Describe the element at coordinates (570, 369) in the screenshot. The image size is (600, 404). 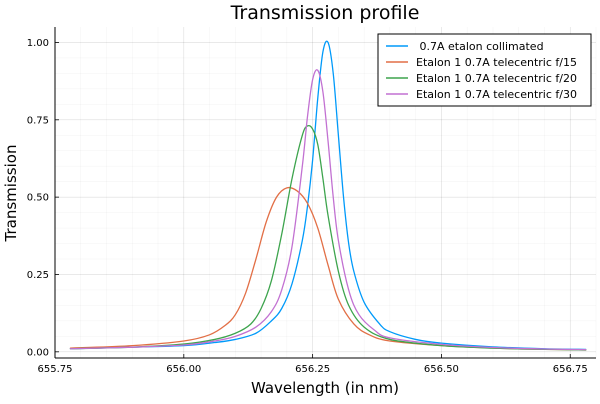
I see `x-tick-label: 656.75` at that location.